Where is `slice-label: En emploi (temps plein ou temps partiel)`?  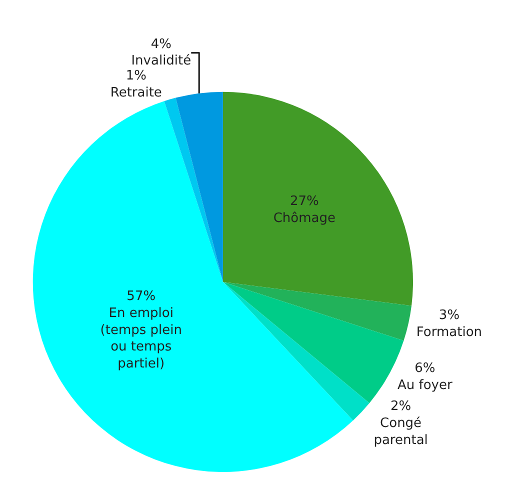 slice-label: En emploi (temps plein ou temps partiel) is located at coordinates (141, 339).